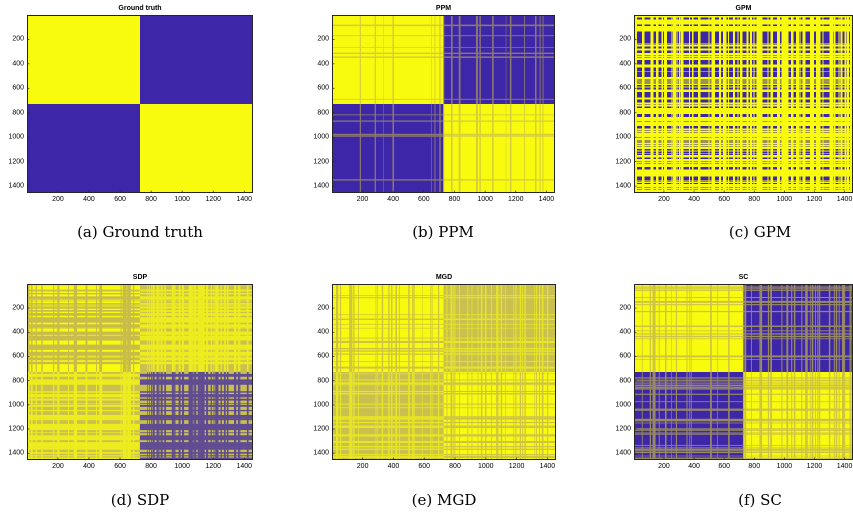  I want to click on stripe-group, so click(444, 372).